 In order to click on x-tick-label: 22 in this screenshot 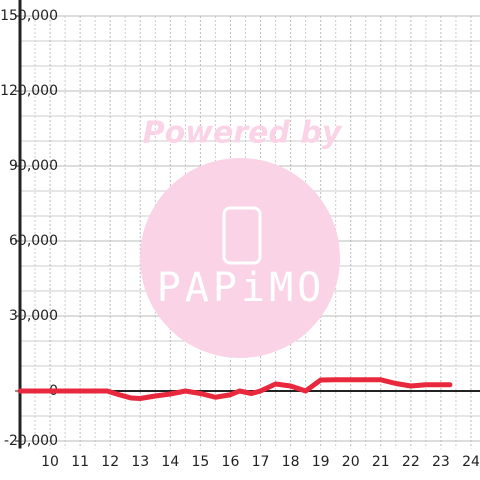, I will do `click(411, 462)`.